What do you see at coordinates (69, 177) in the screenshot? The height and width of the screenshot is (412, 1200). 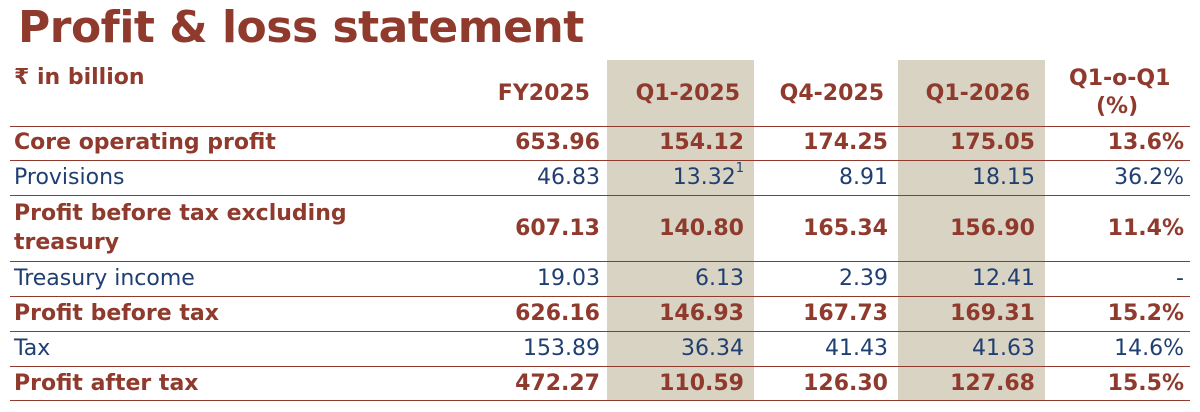 I see `row-label: Provisions` at bounding box center [69, 177].